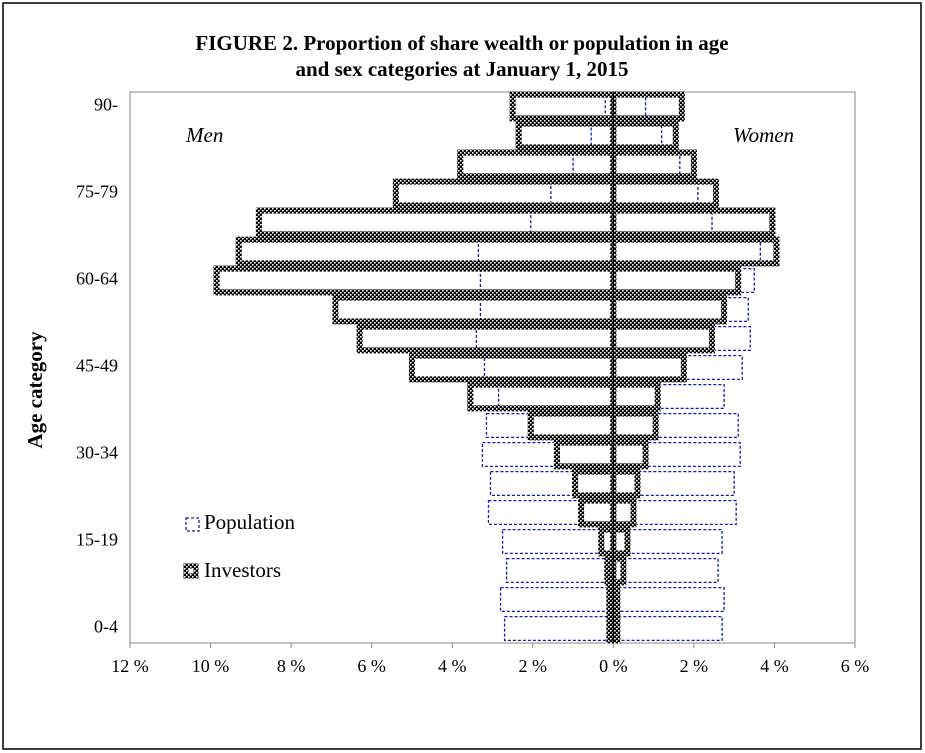 This screenshot has height=753, width=925. Describe the element at coordinates (250, 522) in the screenshot. I see `legend-label: Population` at that location.